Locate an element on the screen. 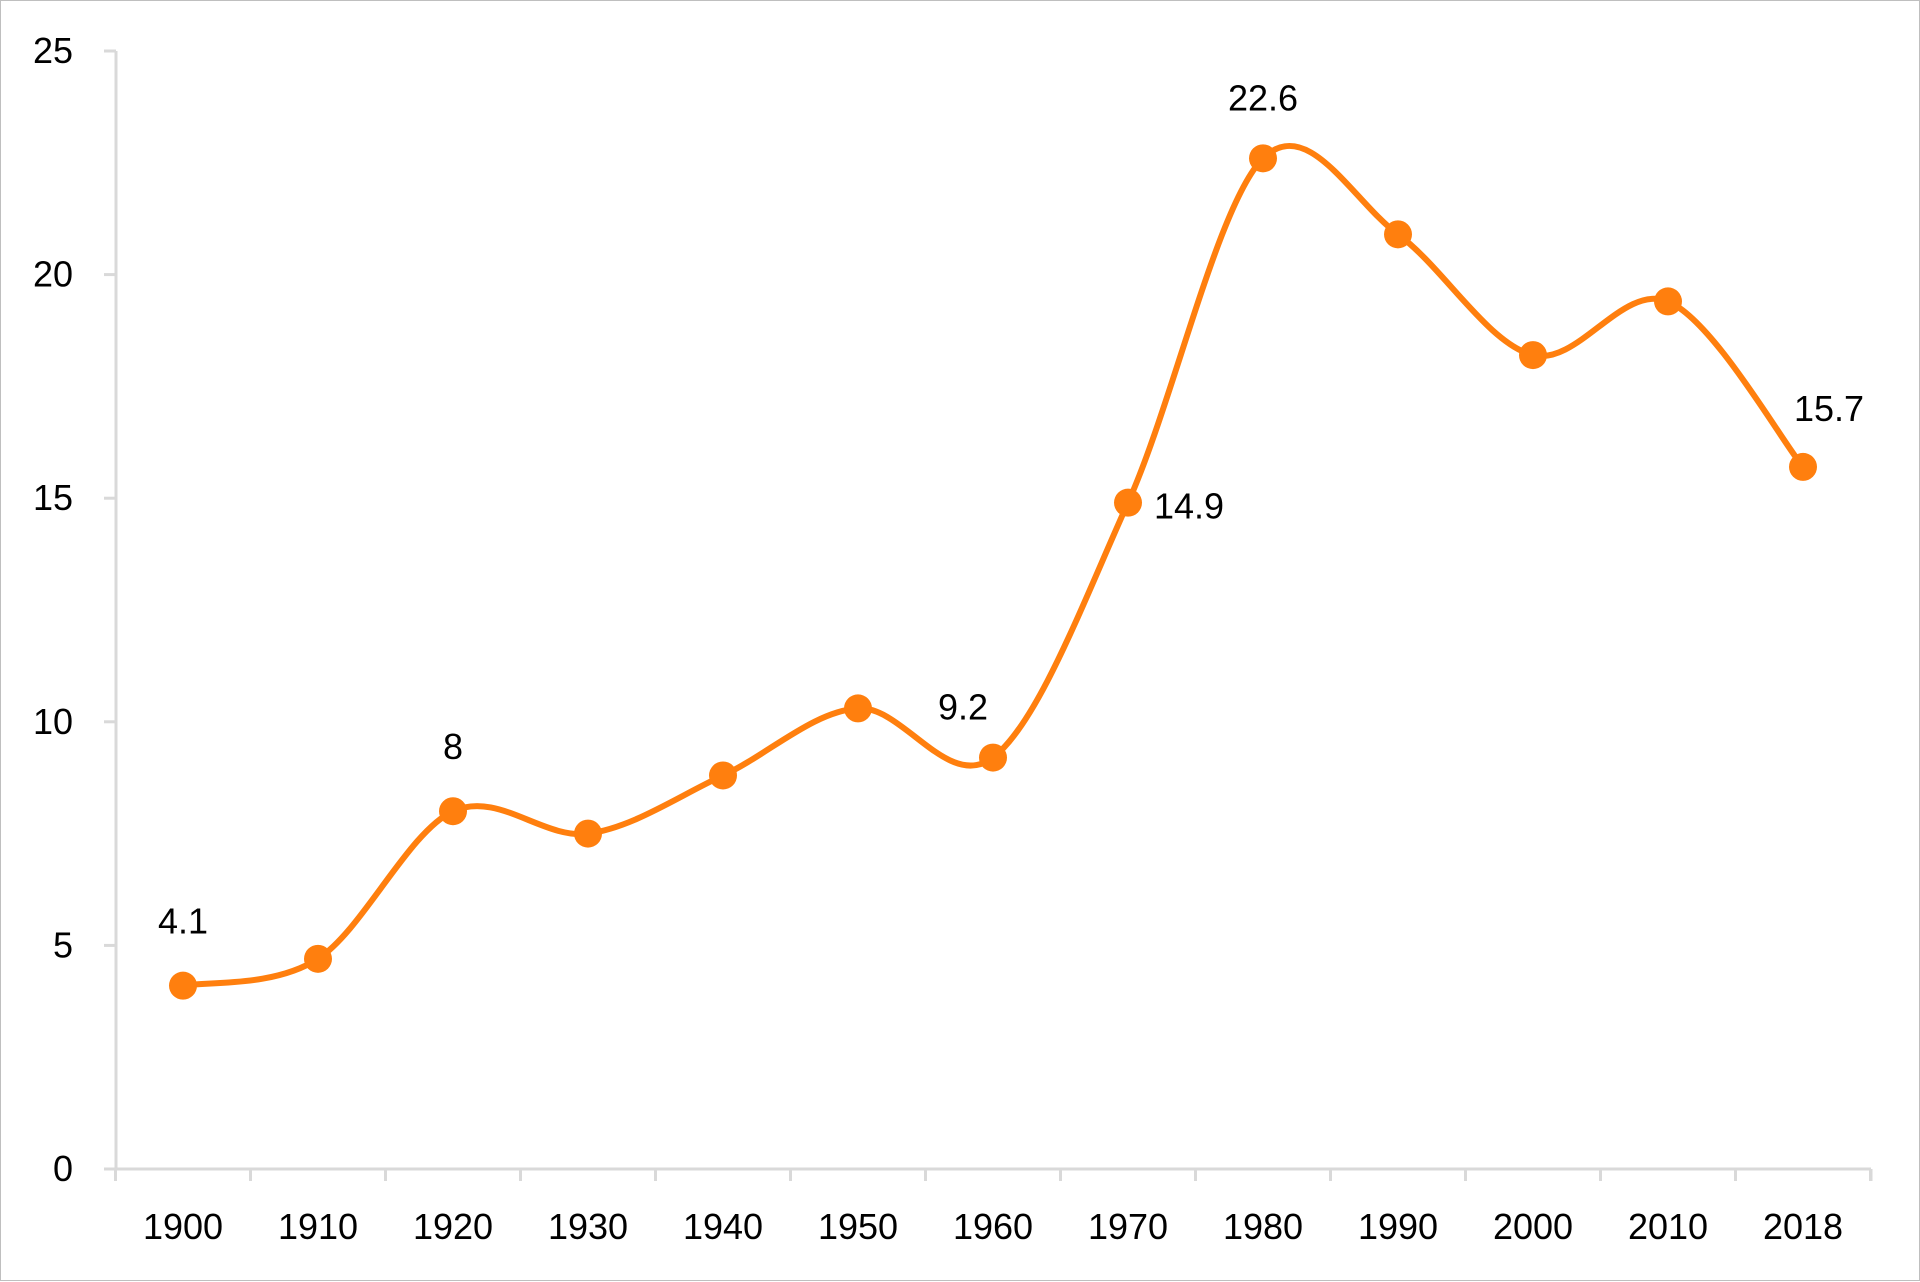 The height and width of the screenshot is (1282, 1920). x-tick-label: 1900 is located at coordinates (183, 1226).